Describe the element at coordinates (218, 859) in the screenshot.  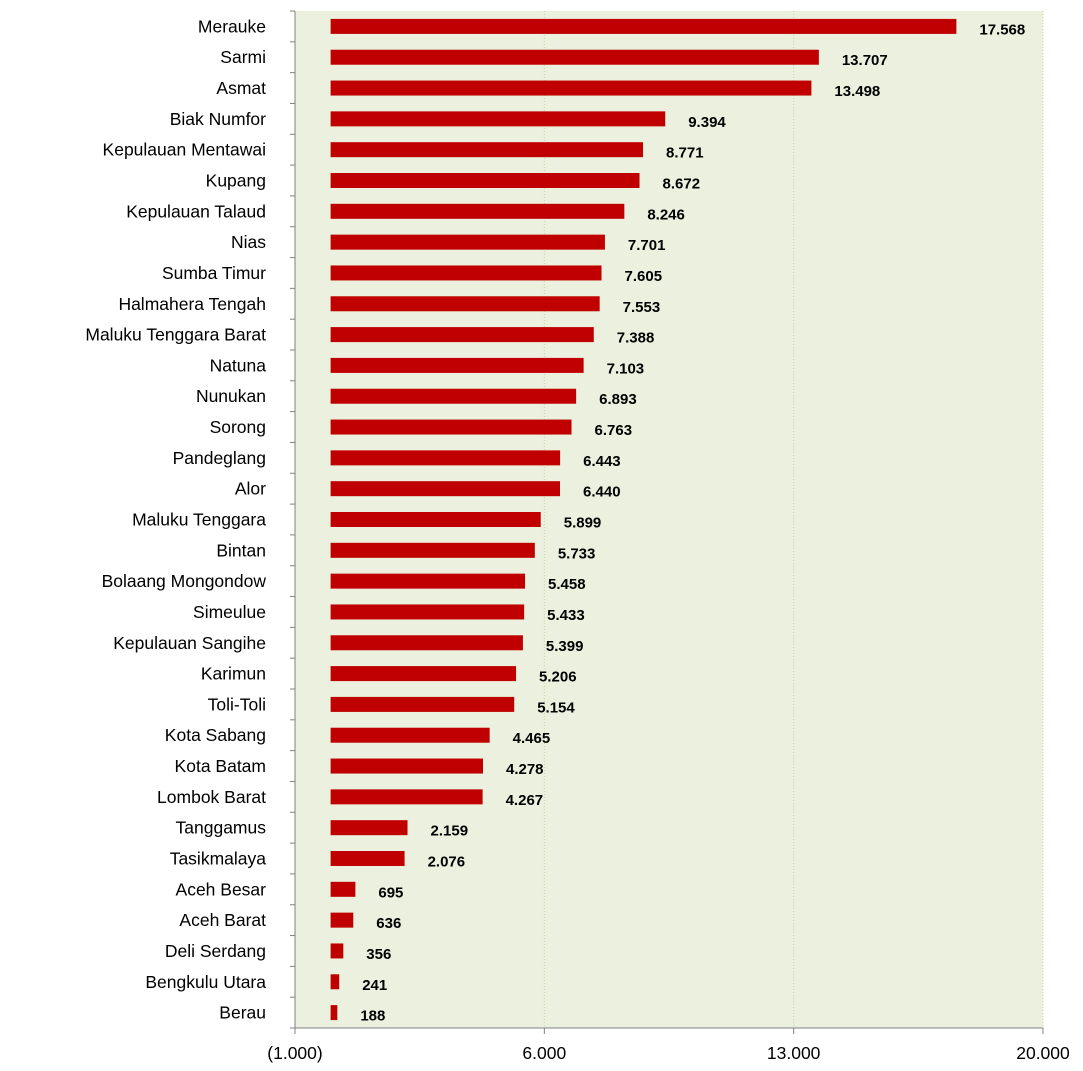
I see `category-label: Tasikmalaya` at that location.